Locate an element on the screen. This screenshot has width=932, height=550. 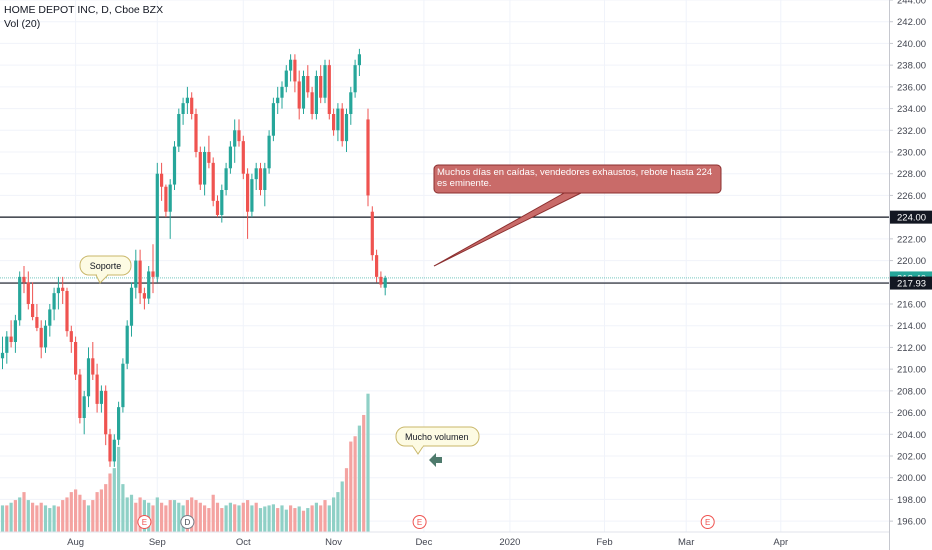
symbol-title: HOME DEPOT INC, D, Cboe BZX is located at coordinates (84, 10).